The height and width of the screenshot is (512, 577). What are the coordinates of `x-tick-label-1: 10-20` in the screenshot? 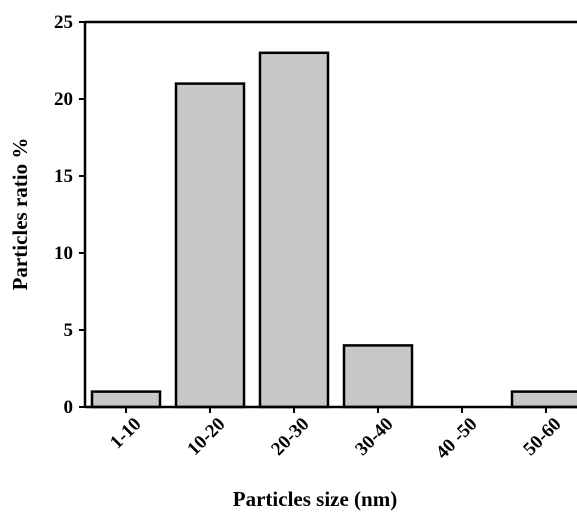 It's located at (206, 437).